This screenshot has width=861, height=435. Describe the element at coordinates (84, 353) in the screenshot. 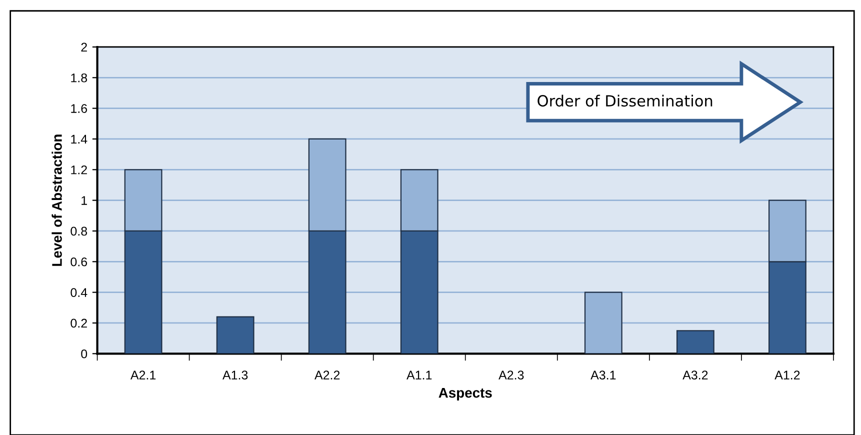

I see `y-tick-label: 0` at that location.